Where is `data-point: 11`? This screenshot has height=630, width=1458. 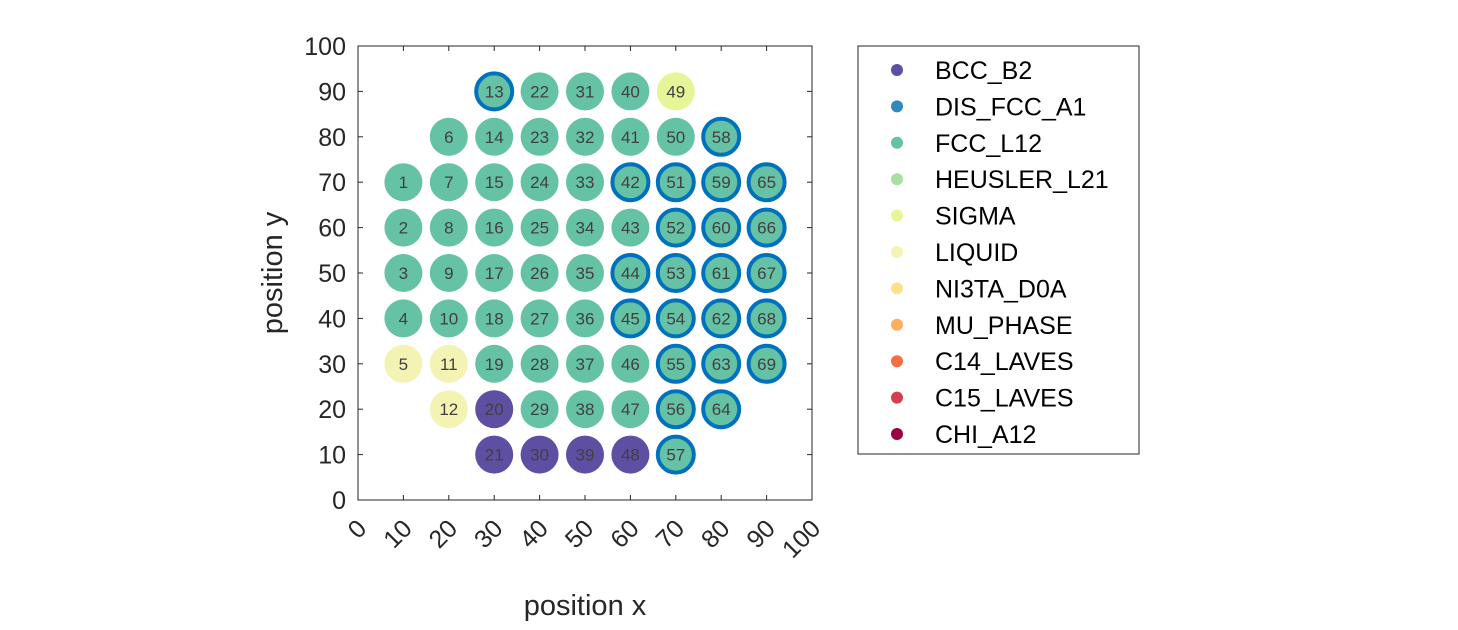 data-point: 11 is located at coordinates (448, 363).